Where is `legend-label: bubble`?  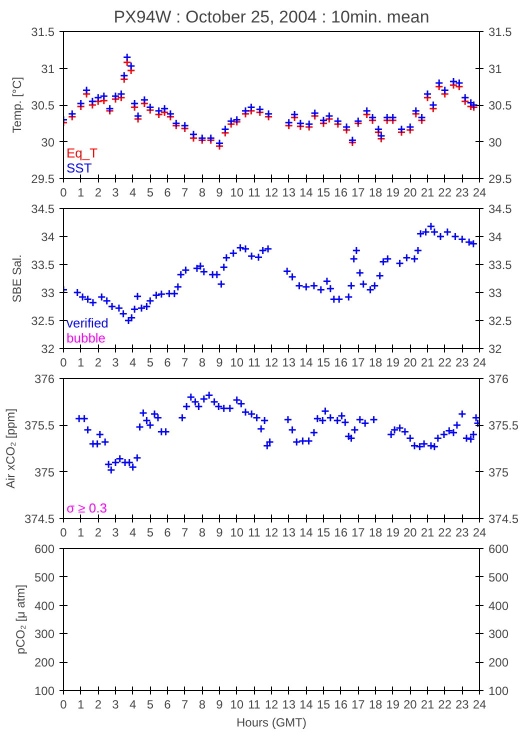
legend-label: bubble is located at coordinates (86, 338).